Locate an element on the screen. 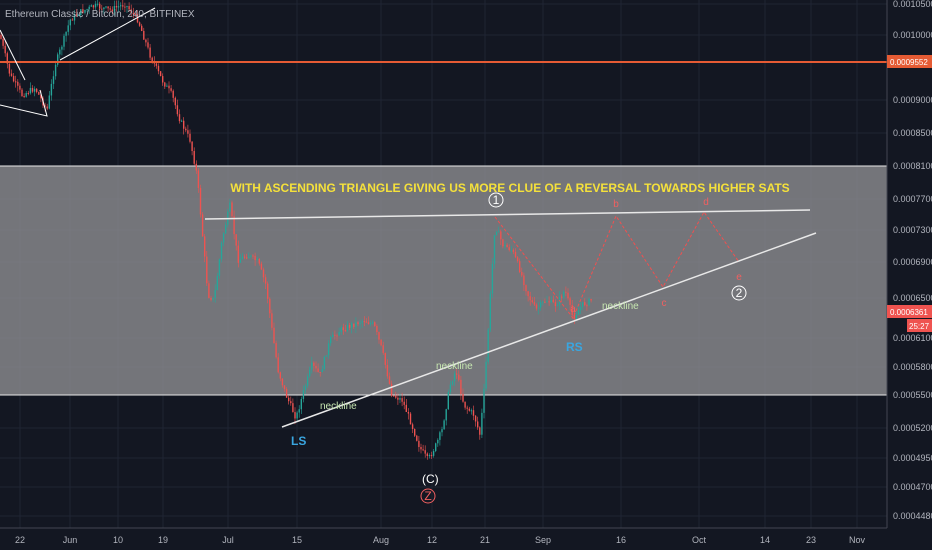 This screenshot has height=550, width=932. price-axis-panel is located at coordinates (909, 264).